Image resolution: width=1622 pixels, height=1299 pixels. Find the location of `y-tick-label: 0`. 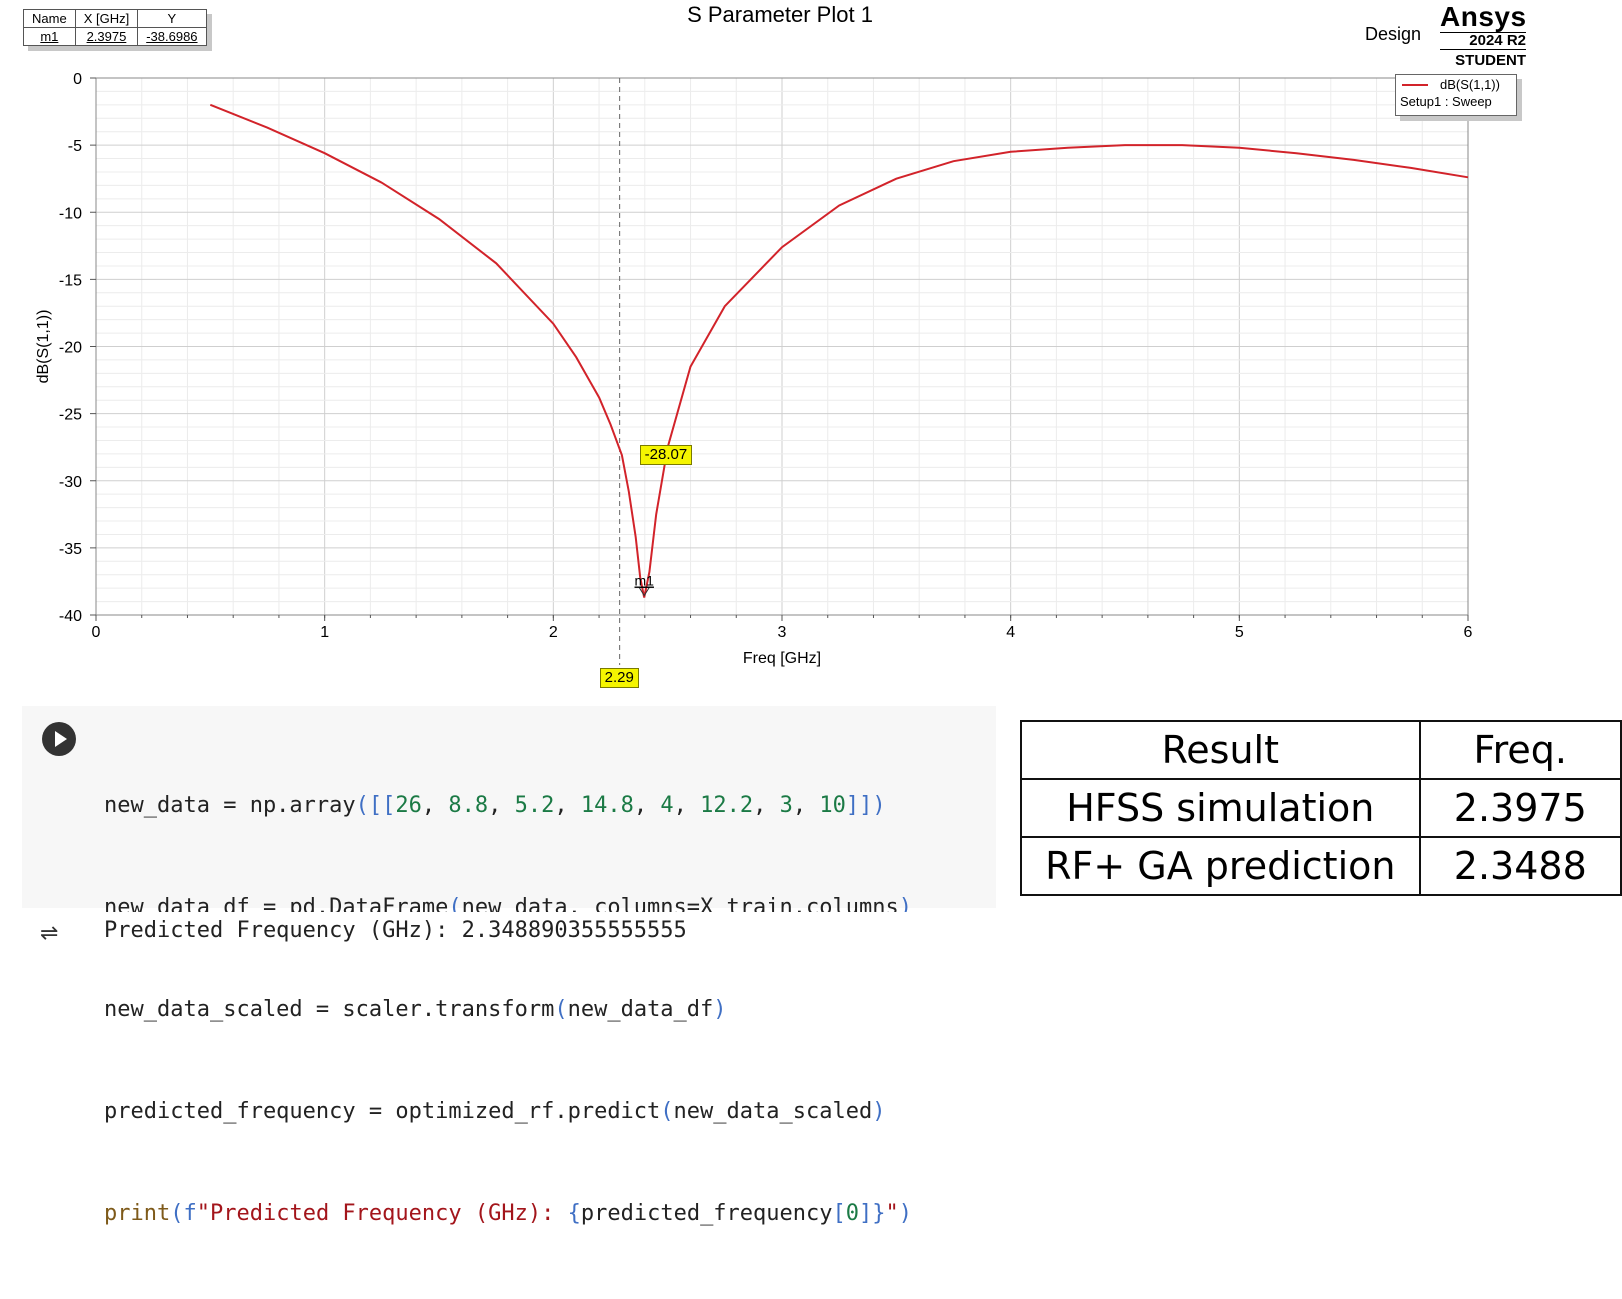

y-tick-label: 0 is located at coordinates (77, 79).